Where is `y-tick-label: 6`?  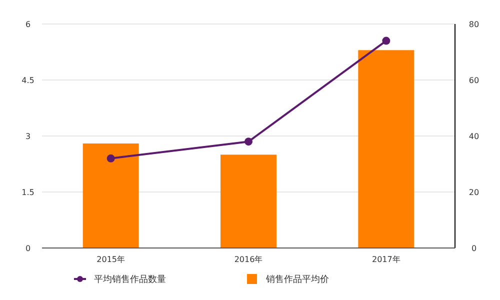 y-tick-label: 6 is located at coordinates (28, 24).